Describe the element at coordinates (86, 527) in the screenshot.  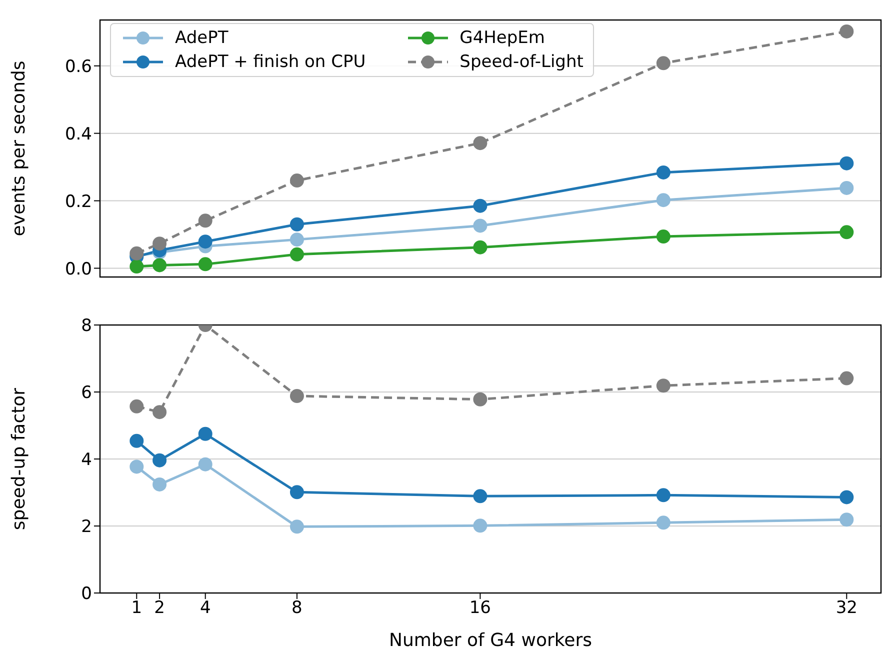
I see `y-tick-label: 2` at that location.